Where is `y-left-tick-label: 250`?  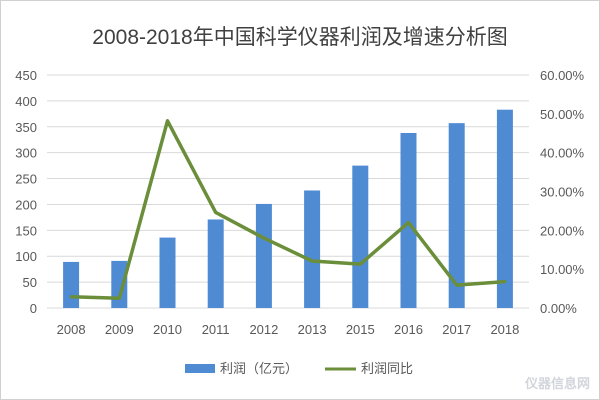
y-left-tick-label: 250 is located at coordinates (26, 179).